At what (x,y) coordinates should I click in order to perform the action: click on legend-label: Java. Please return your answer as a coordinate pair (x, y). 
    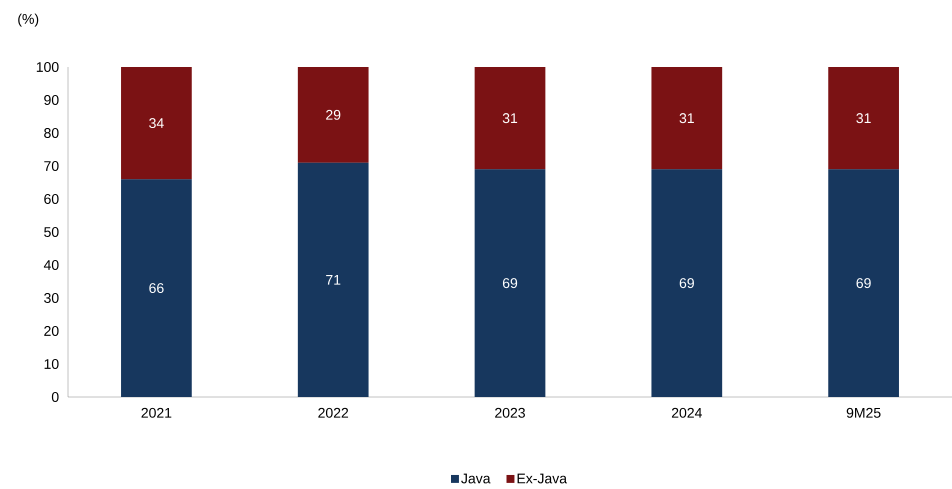
    Looking at the image, I should click on (476, 479).